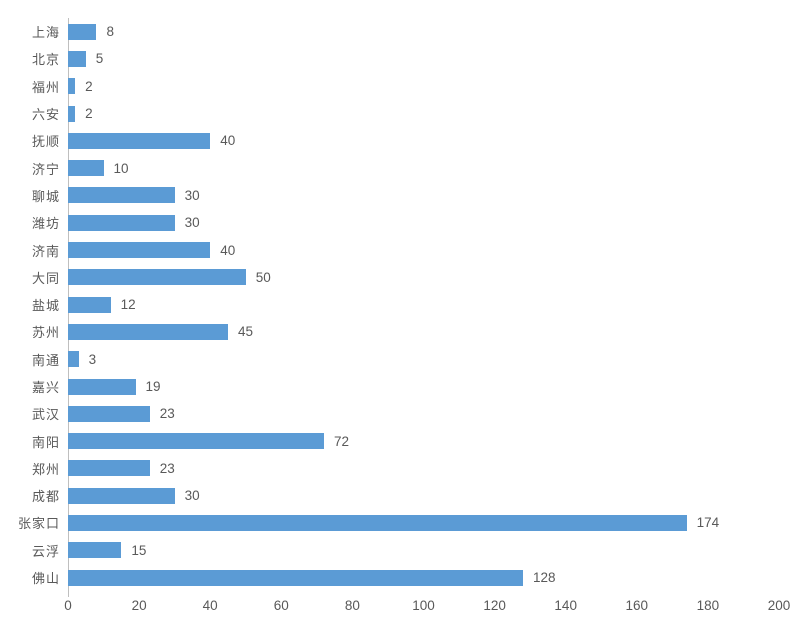  What do you see at coordinates (423, 331) in the screenshot?
I see `bar-area: 45` at bounding box center [423, 331].